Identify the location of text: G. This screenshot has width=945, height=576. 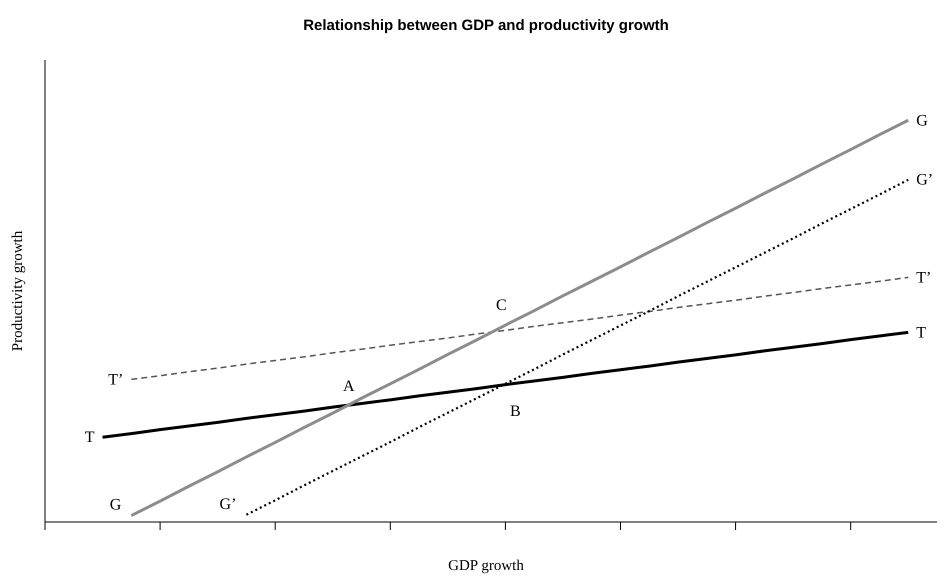
(116, 505).